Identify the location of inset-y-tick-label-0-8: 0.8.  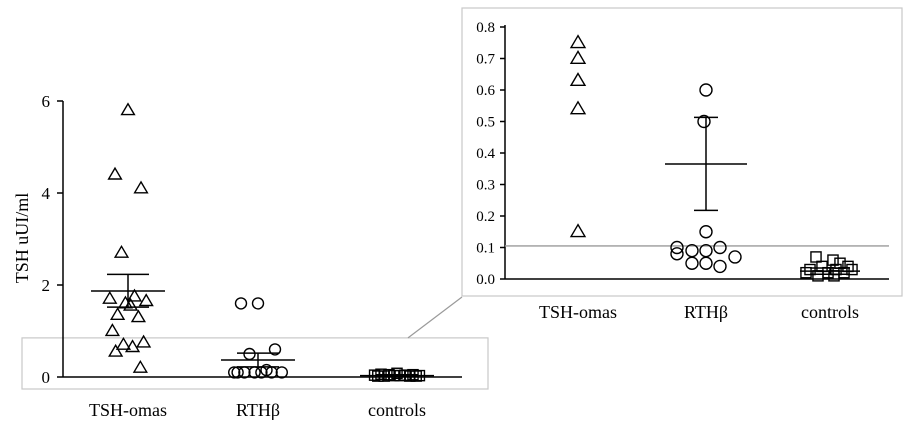
(485, 28).